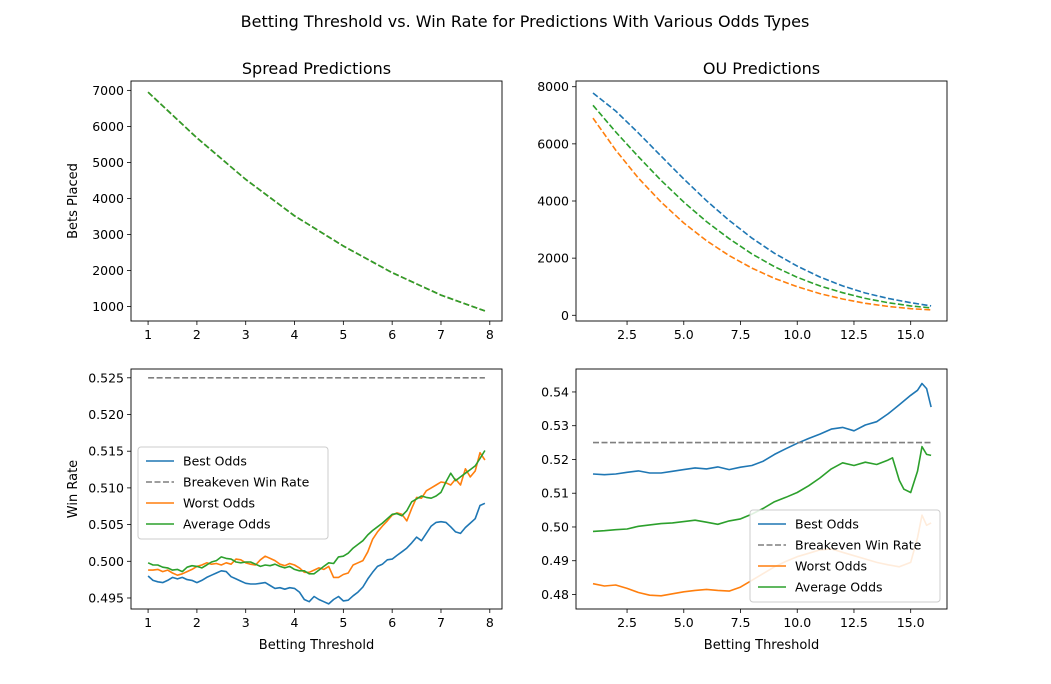 The height and width of the screenshot is (684, 1051). What do you see at coordinates (108, 234) in the screenshot?
I see `y-tick-label: 3000` at bounding box center [108, 234].